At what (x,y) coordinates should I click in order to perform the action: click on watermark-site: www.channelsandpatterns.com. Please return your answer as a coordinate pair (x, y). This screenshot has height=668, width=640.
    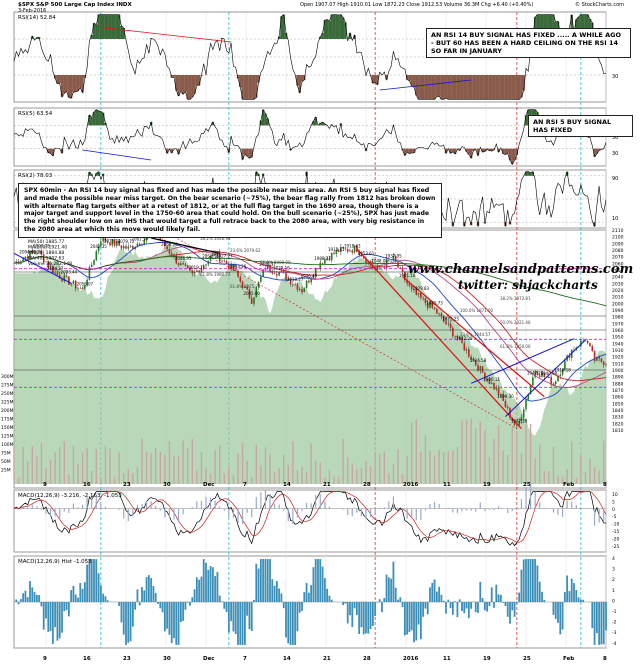
    Looking at the image, I should click on (521, 269).